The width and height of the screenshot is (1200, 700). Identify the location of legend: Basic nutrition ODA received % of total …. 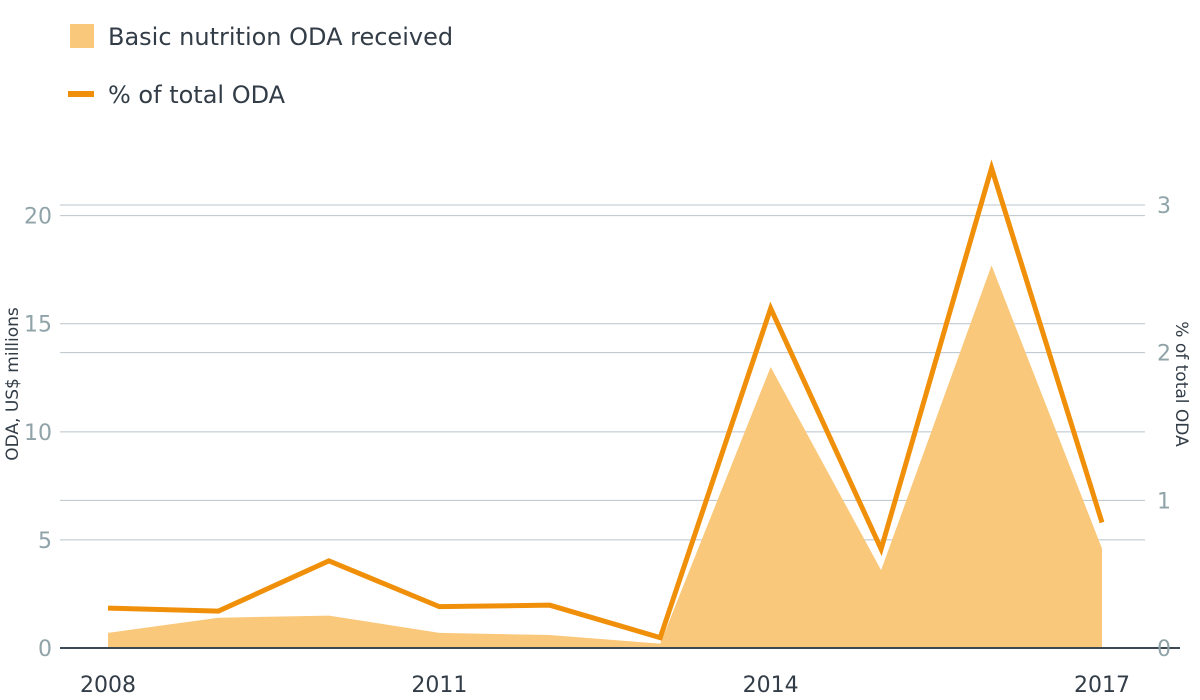
(260, 66).